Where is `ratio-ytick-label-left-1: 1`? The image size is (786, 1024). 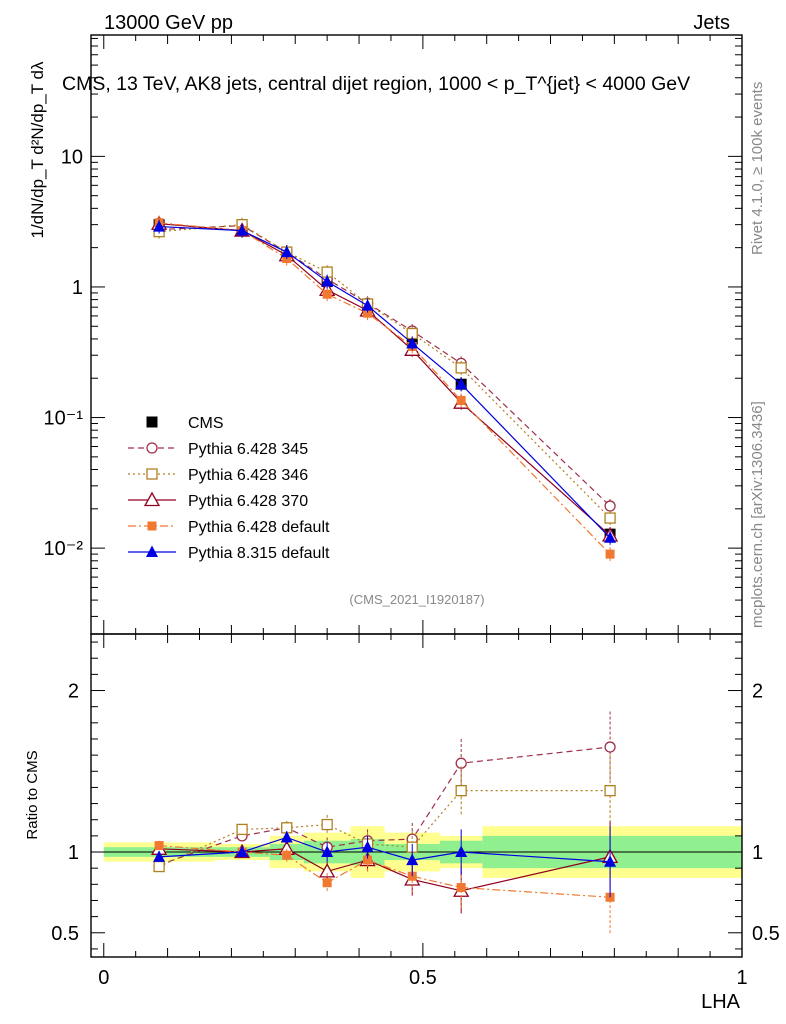
ratio-ytick-label-left-1: 1 is located at coordinates (73, 853).